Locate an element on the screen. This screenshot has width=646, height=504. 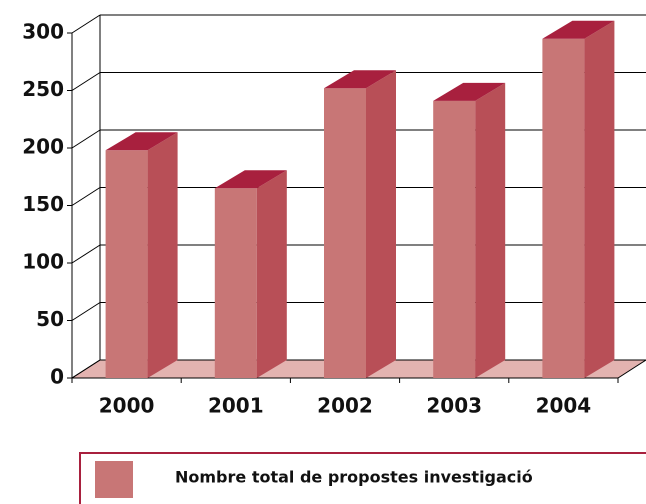
x-tick-label: 2003 is located at coordinates (454, 406).